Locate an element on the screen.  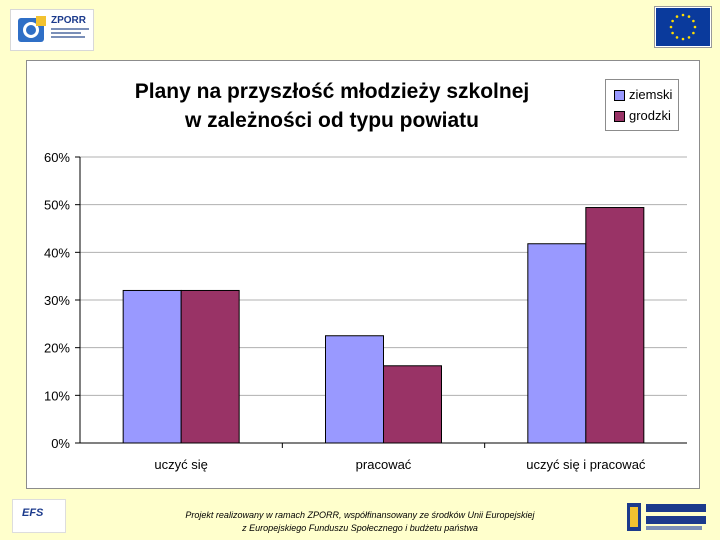
zporr-logo: ZPORR is located at coordinates (52, 30).